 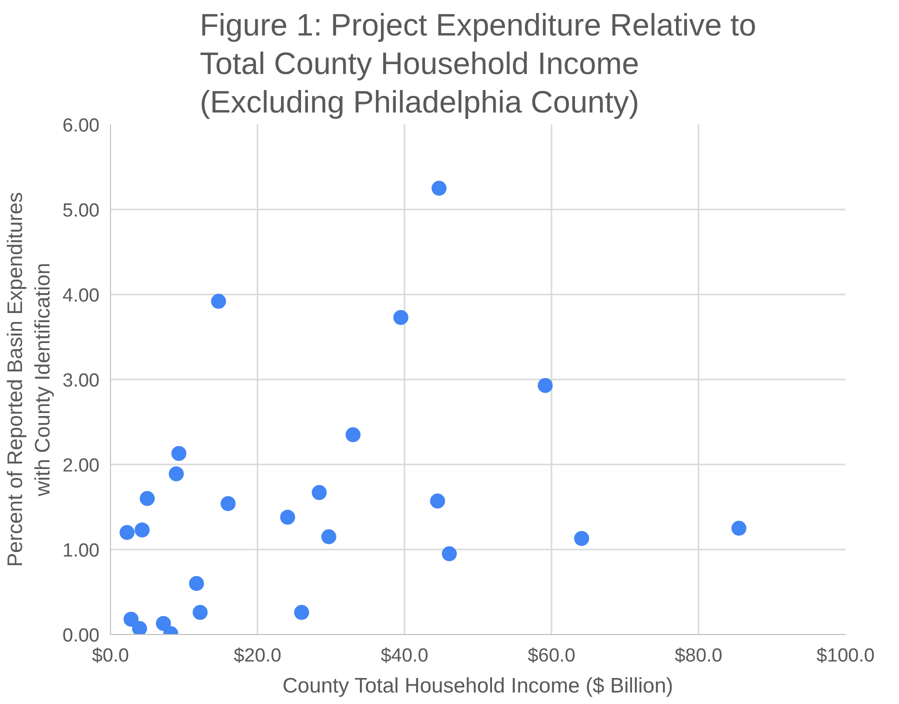 I want to click on chart-title: Figure 1: Project Expenditure Relative to Total County Household Income (Excluding Philadelphia County), so click(x=478, y=64).